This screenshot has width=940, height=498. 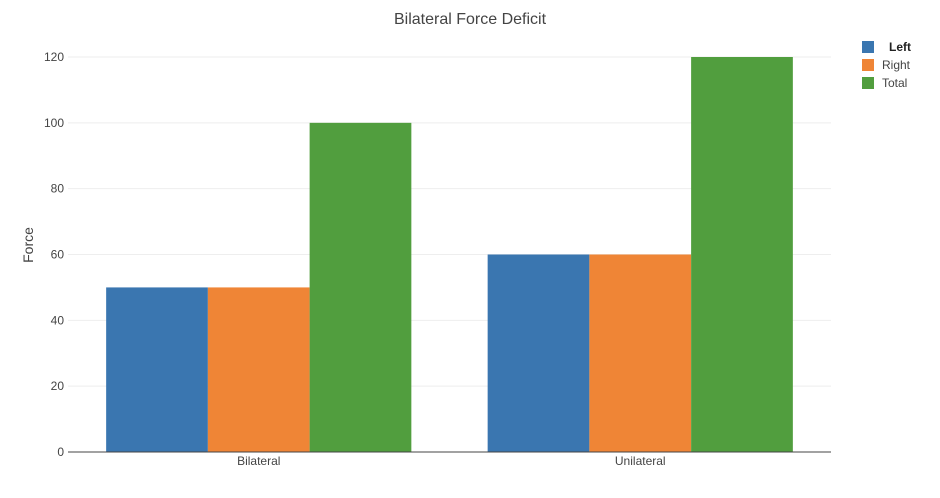 What do you see at coordinates (868, 83) in the screenshot?
I see `legend-swatch-total` at bounding box center [868, 83].